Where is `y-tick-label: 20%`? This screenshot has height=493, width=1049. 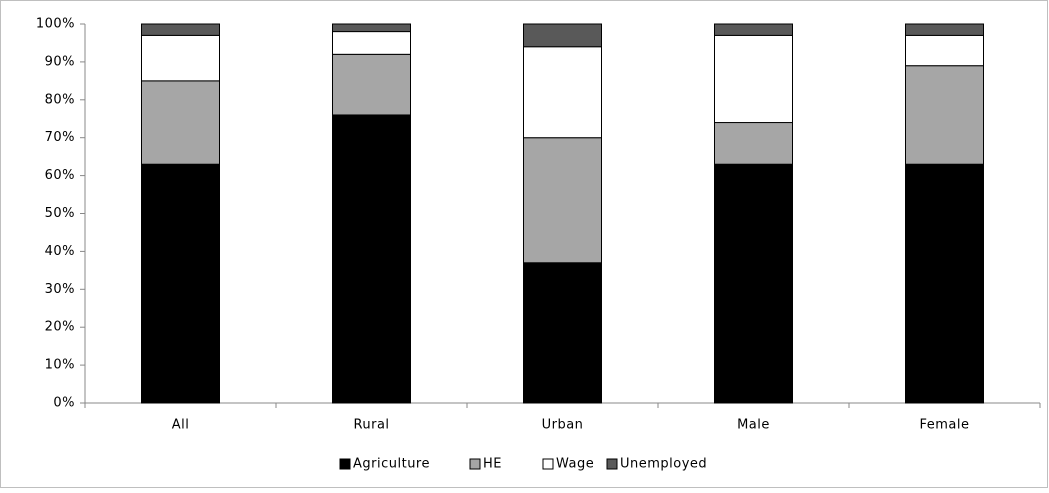
y-tick-label: 20% is located at coordinates (60, 327).